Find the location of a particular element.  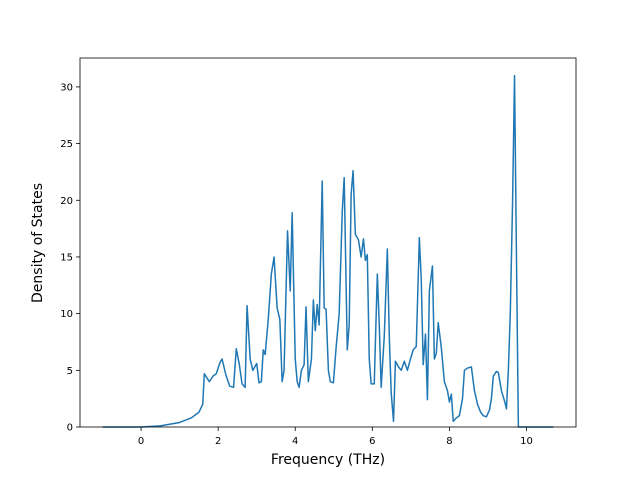

x-tick-label: 2 is located at coordinates (218, 441).